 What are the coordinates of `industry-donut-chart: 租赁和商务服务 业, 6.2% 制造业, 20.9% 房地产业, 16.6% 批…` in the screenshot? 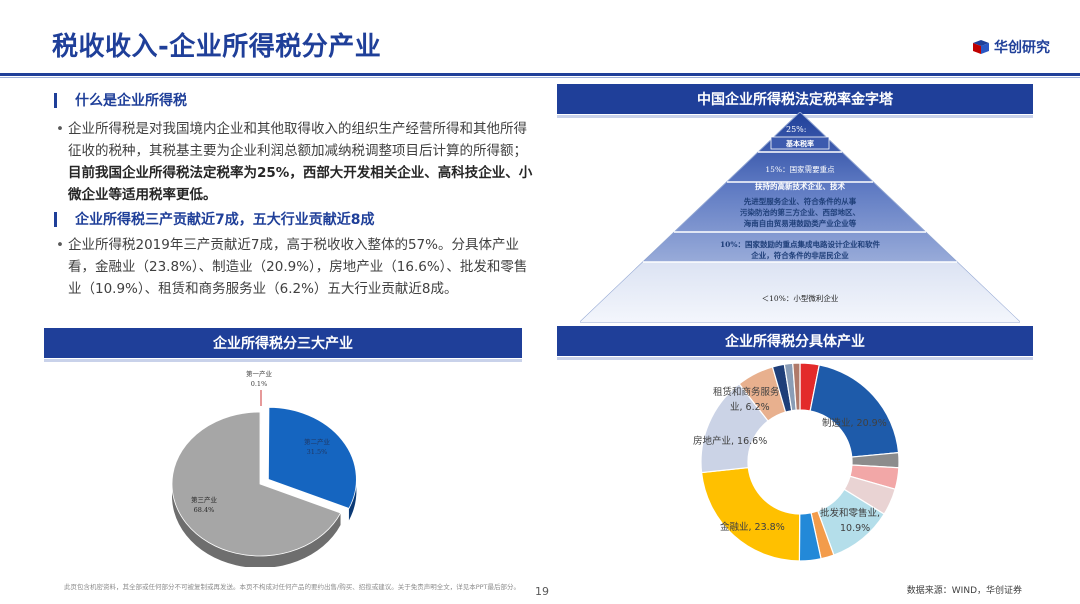 It's located at (796, 462).